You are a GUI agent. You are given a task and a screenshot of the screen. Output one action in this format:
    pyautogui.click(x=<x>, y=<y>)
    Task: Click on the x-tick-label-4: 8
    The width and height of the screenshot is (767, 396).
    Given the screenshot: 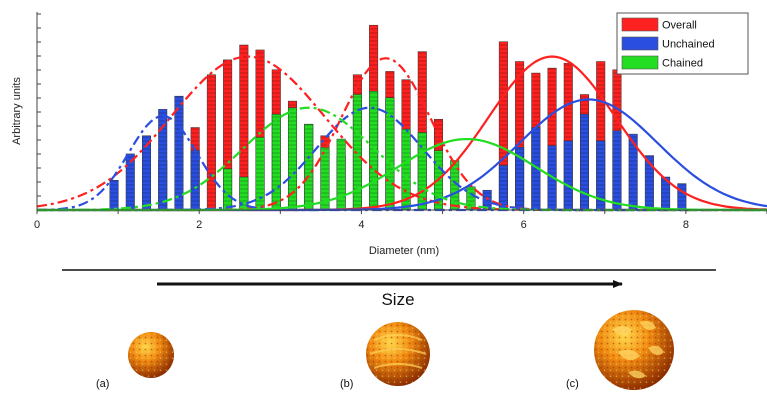 What is the action you would take?
    pyautogui.click(x=686, y=225)
    